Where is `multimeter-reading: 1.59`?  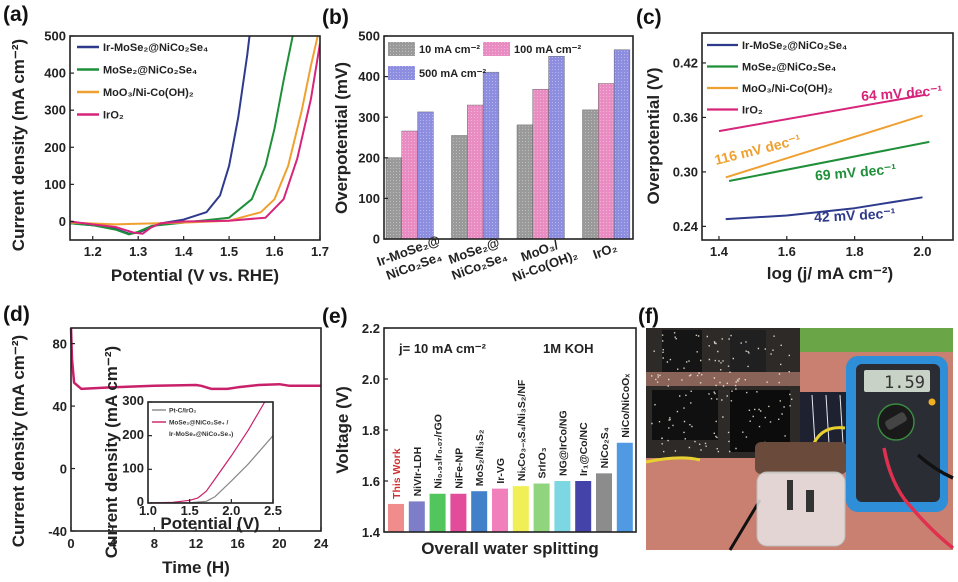 multimeter-reading: 1.59 is located at coordinates (904, 383).